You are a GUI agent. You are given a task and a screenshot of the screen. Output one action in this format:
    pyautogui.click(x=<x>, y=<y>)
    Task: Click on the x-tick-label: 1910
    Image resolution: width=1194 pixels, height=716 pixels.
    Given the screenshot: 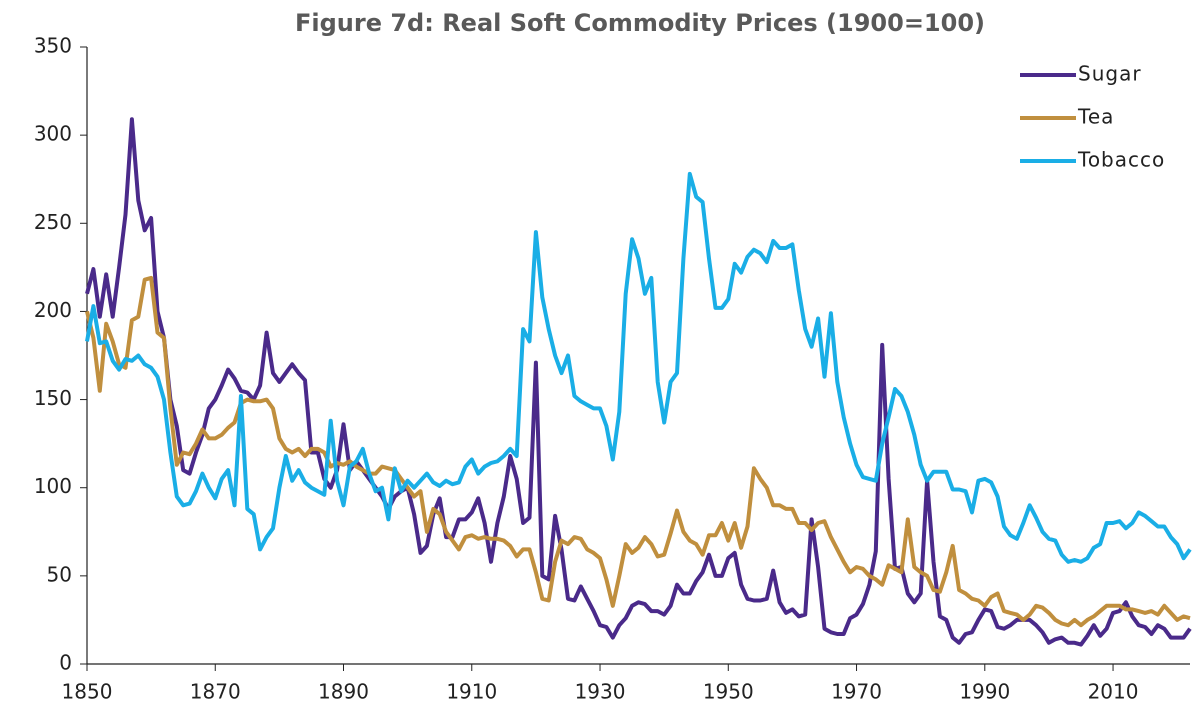 What is the action you would take?
    pyautogui.click(x=471, y=692)
    